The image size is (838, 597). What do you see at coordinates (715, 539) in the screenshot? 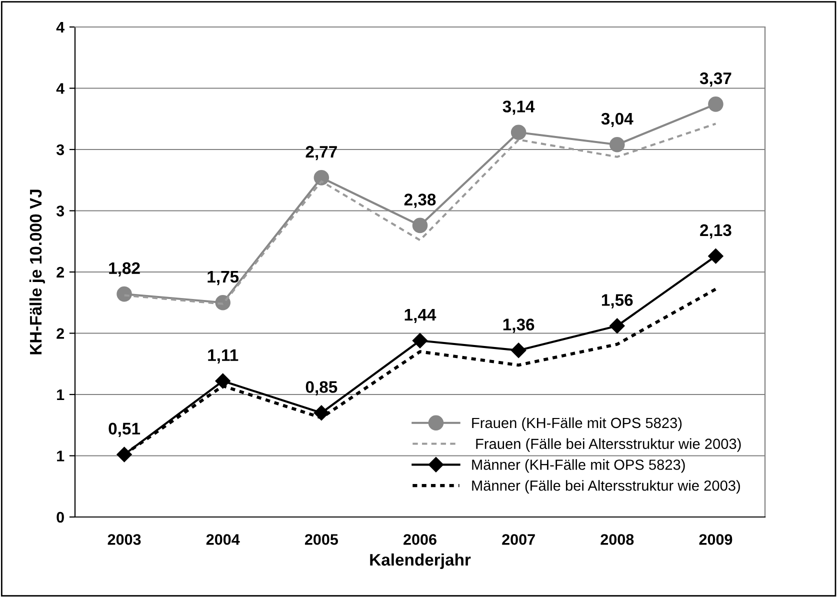
I see `x-tick-label: 2009` at bounding box center [715, 539].